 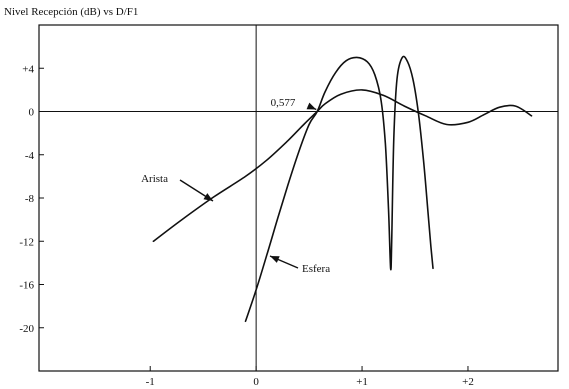 What do you see at coordinates (468, 382) in the screenshot?
I see `x-tick-label: +2` at bounding box center [468, 382].